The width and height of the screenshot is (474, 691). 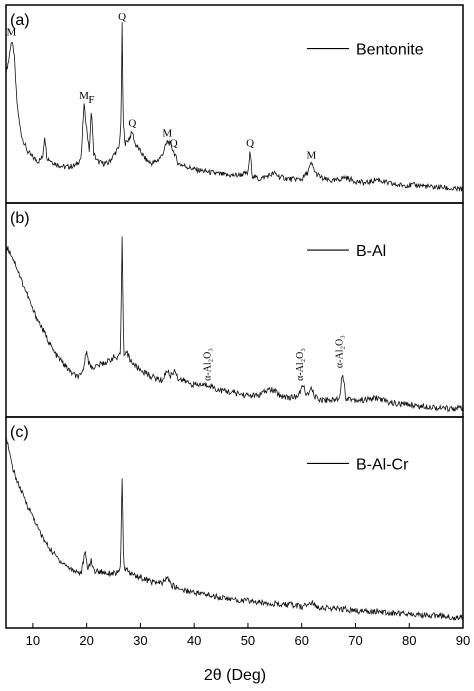 I want to click on panel-label: (c), so click(x=19, y=432).